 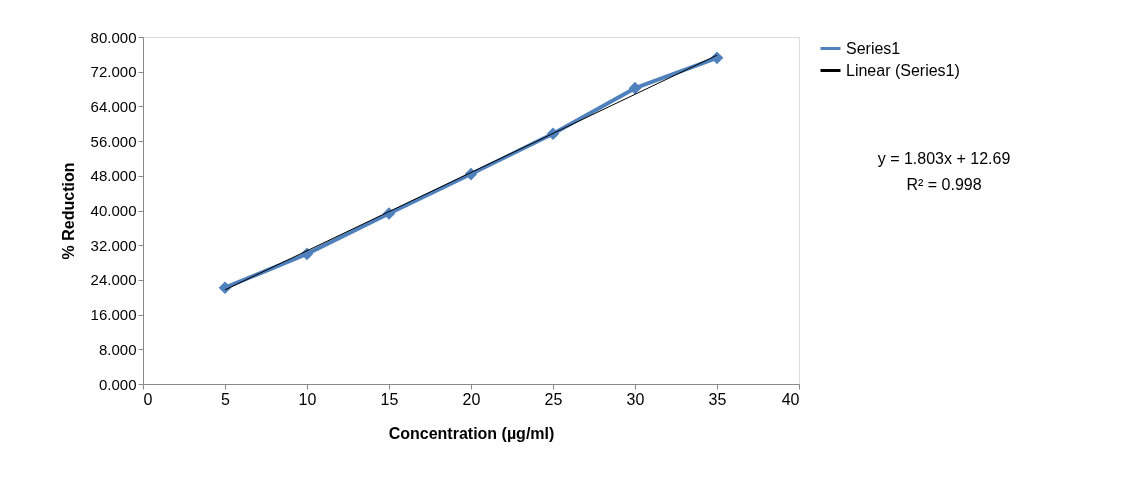 What do you see at coordinates (113, 176) in the screenshot?
I see `y-tick-label: 48.000` at bounding box center [113, 176].